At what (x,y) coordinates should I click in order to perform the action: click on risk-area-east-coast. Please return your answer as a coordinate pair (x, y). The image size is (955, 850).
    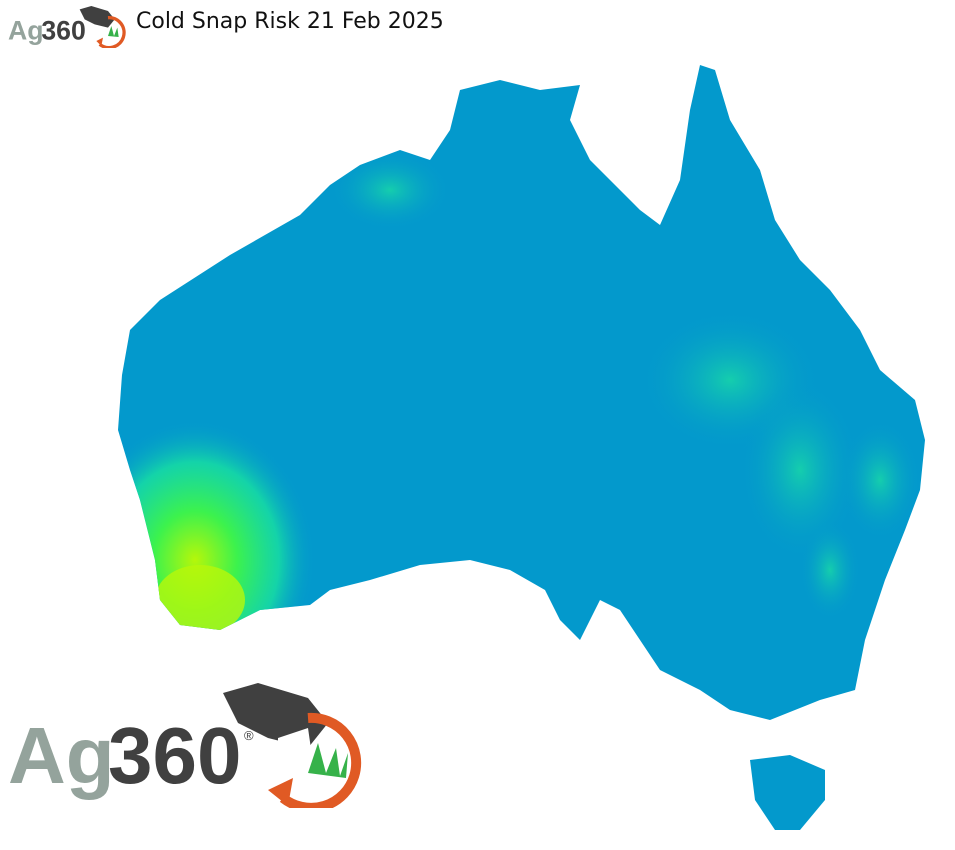
    Looking at the image, I should click on (880, 480).